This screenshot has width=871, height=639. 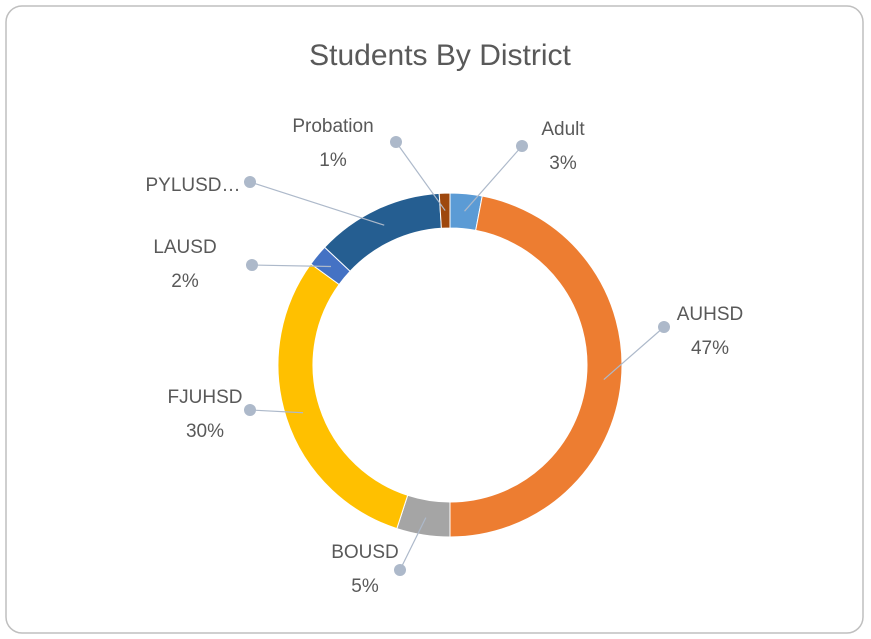 What do you see at coordinates (710, 314) in the screenshot?
I see `category-label: AUHSD` at bounding box center [710, 314].